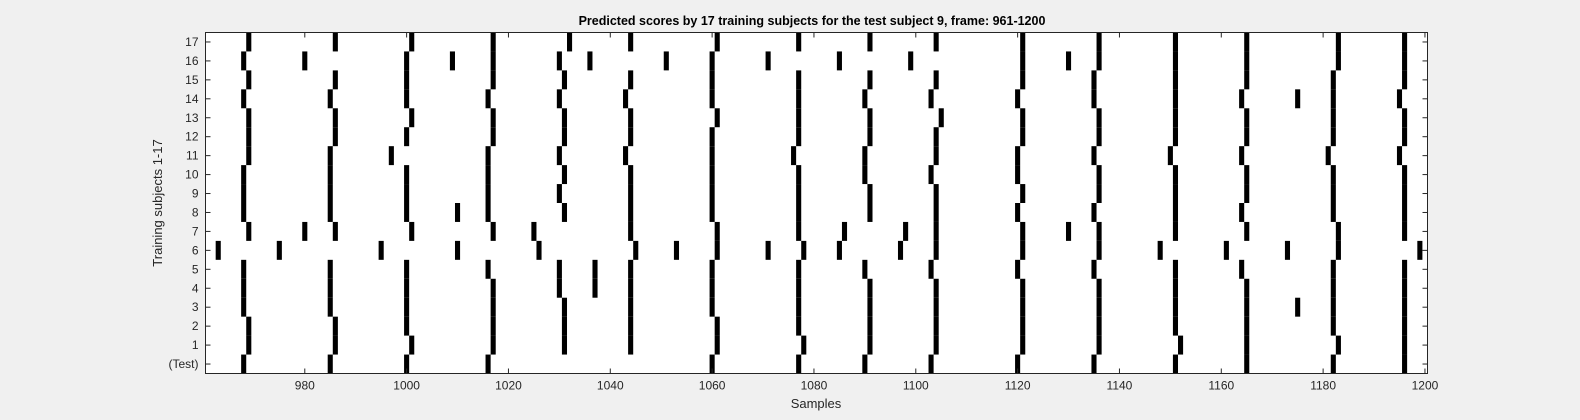 The height and width of the screenshot is (420, 1580). What do you see at coordinates (184, 364) in the screenshot?
I see `y-tick-label: (Test)` at bounding box center [184, 364].